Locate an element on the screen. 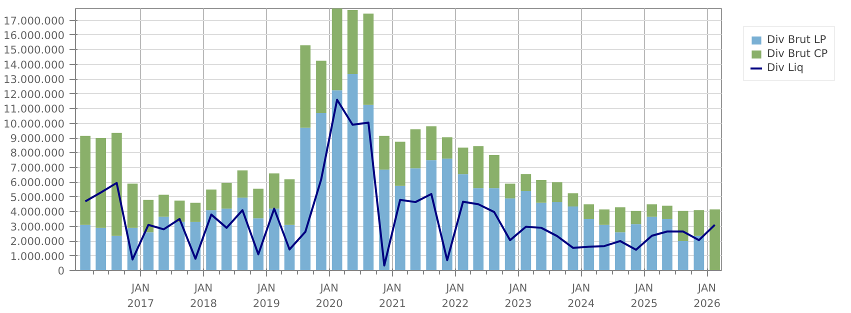 The image size is (851, 313). y-tick-label: 8.000.000 is located at coordinates (37, 153).